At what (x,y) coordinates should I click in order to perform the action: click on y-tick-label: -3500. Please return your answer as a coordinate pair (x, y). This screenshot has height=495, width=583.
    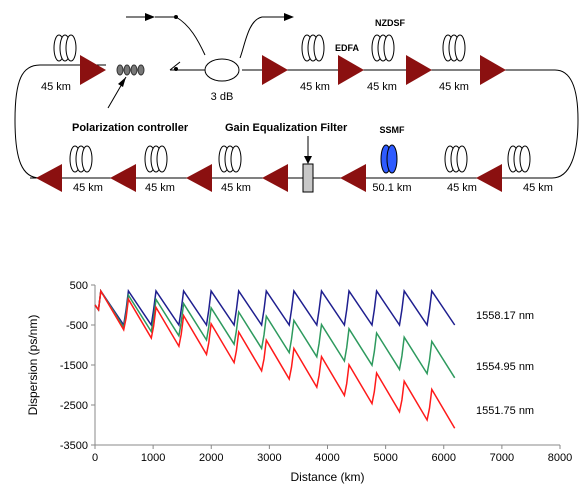
    Looking at the image, I should click on (74, 446).